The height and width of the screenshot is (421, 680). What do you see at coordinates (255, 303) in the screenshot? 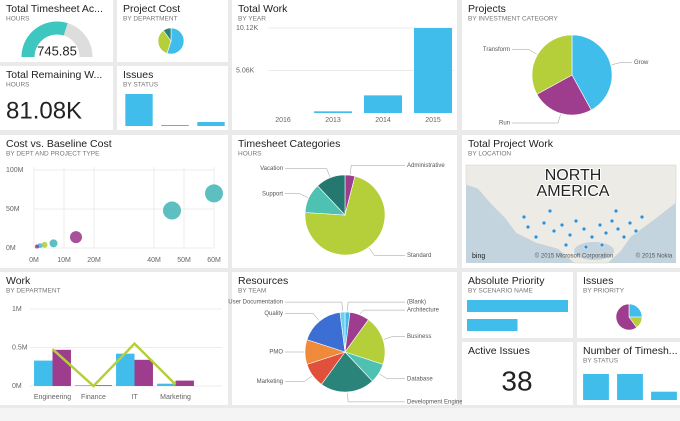
I see `pie-label: User Documentation` at bounding box center [255, 303].